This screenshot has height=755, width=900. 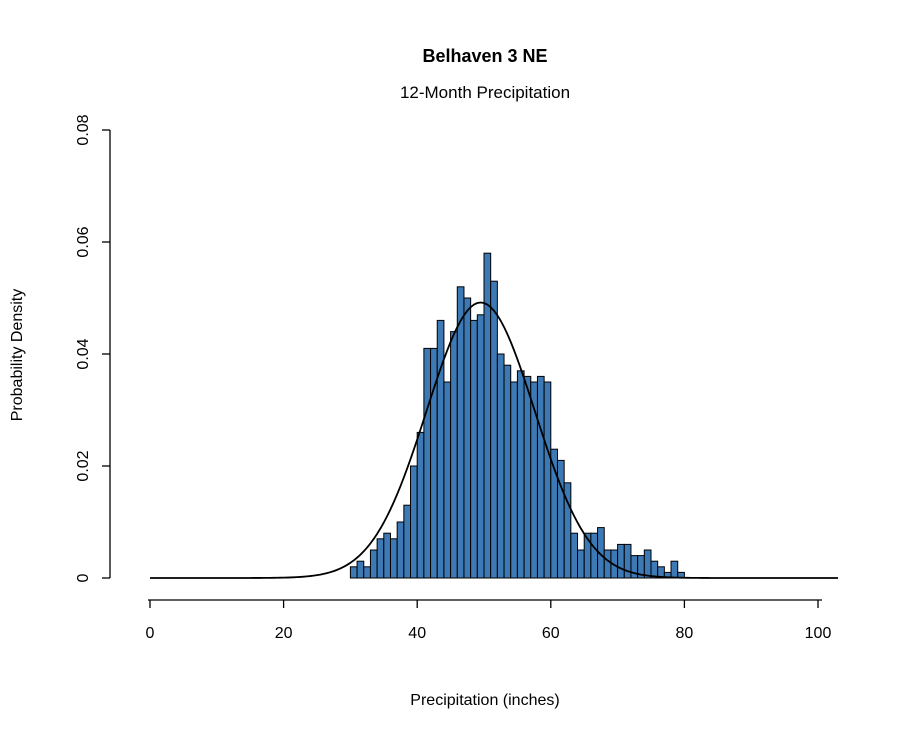 I want to click on x-axis-tick-label: 40, so click(x=417, y=633).